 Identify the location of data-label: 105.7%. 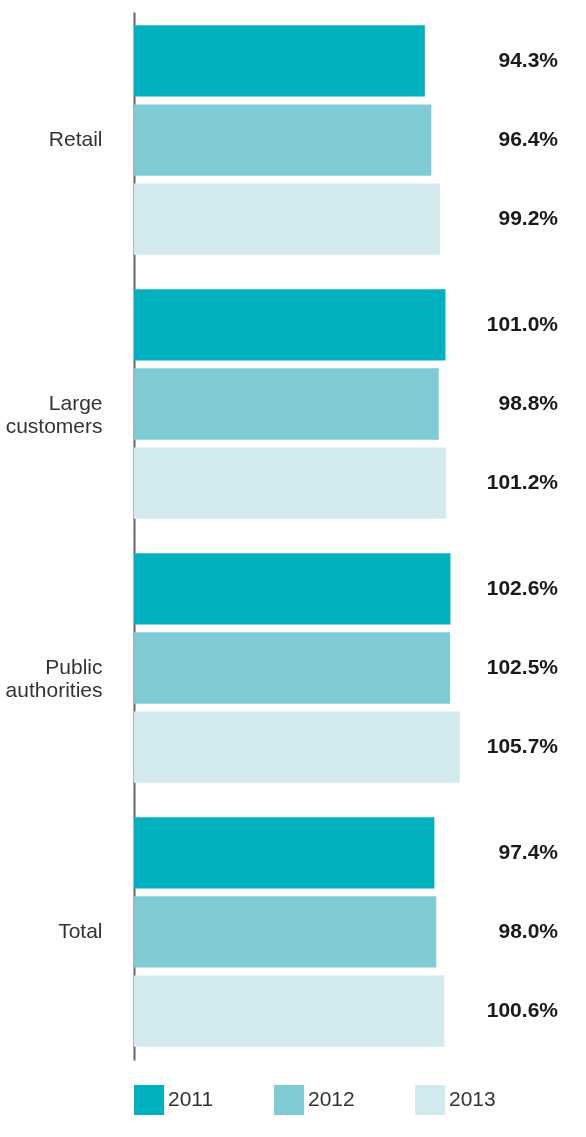
(522, 746).